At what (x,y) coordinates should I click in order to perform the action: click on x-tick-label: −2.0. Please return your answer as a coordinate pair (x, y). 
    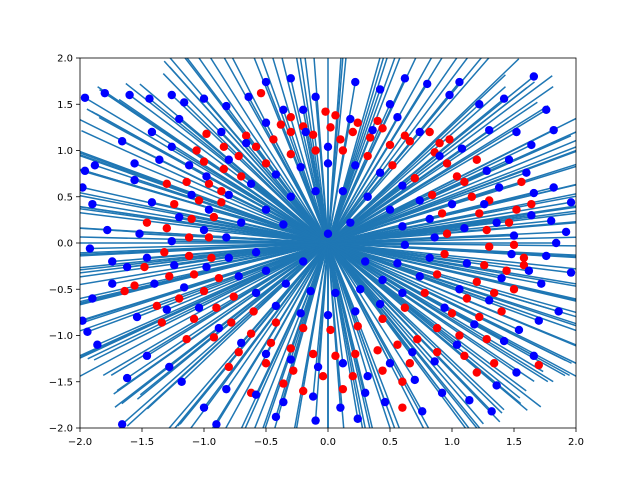
    Looking at the image, I should click on (80, 442).